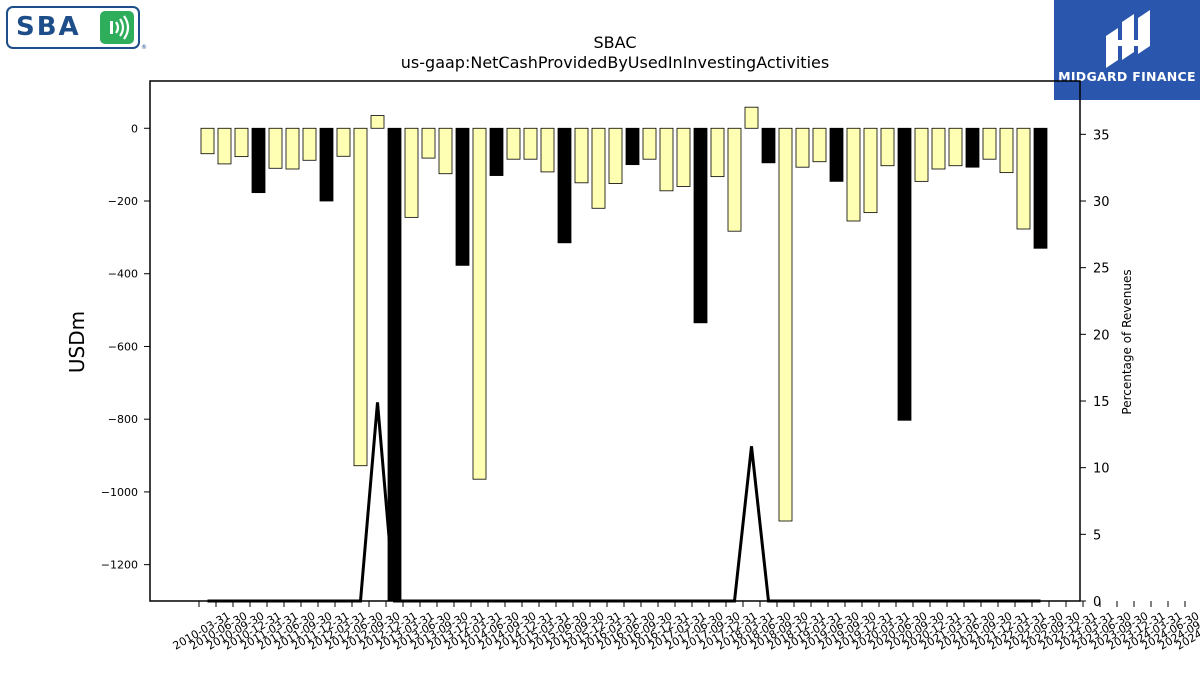 The height and width of the screenshot is (675, 1200). I want to click on y-tick-label: 0, so click(134, 128).